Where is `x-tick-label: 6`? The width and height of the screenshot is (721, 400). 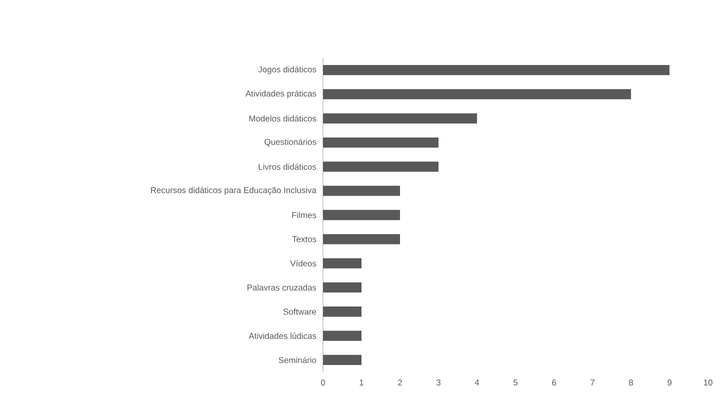 x-tick-label: 6 is located at coordinates (554, 383).